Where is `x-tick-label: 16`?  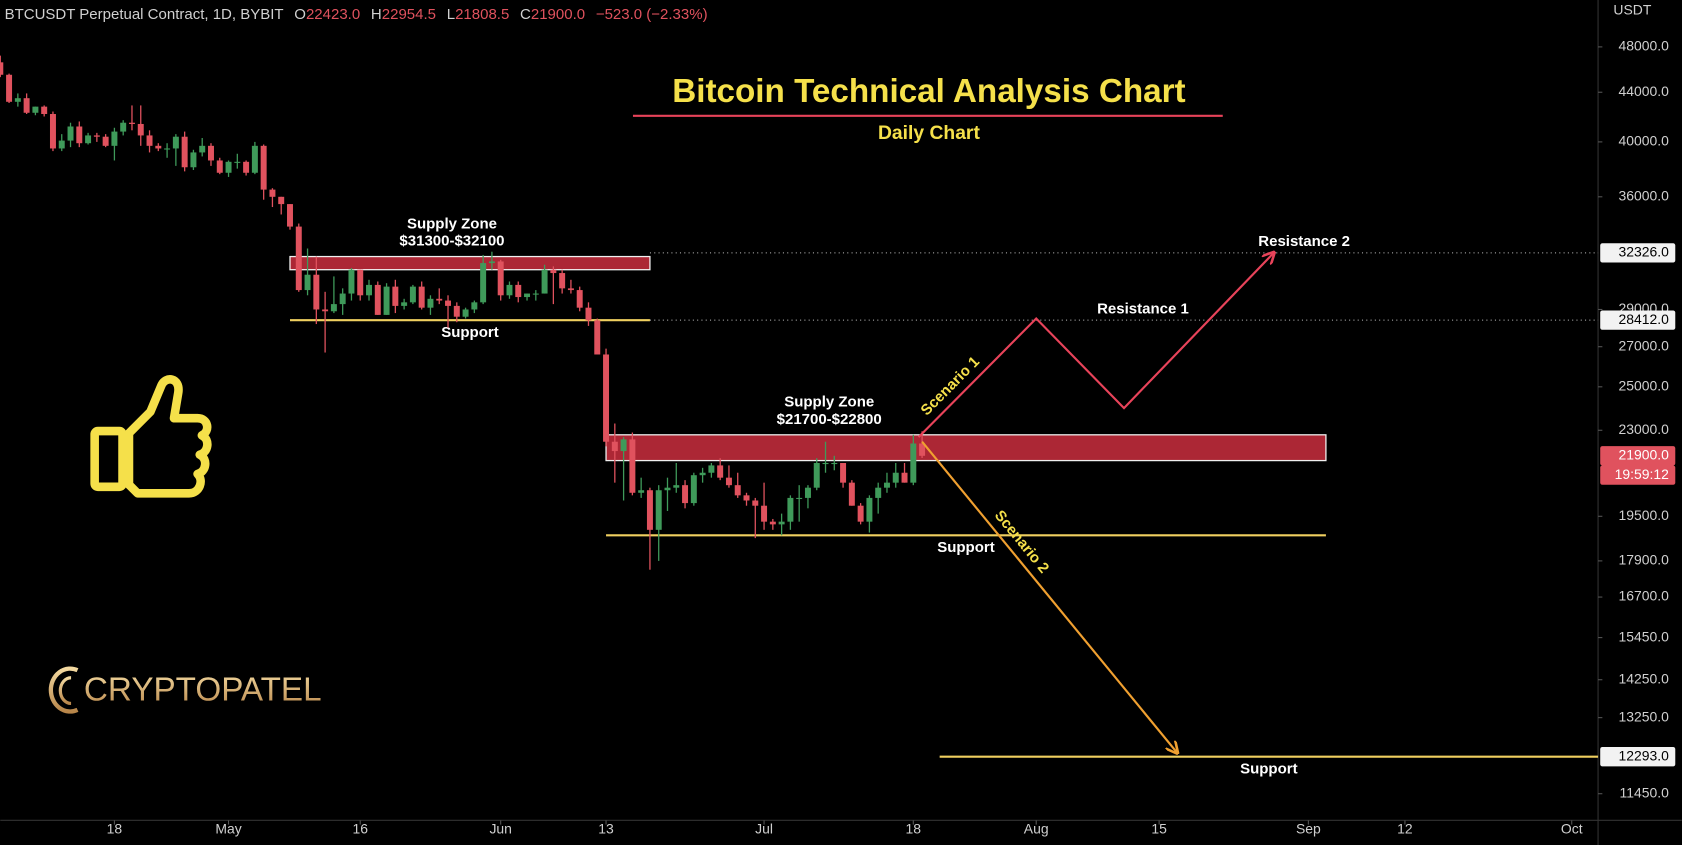 x-tick-label: 16 is located at coordinates (360, 829).